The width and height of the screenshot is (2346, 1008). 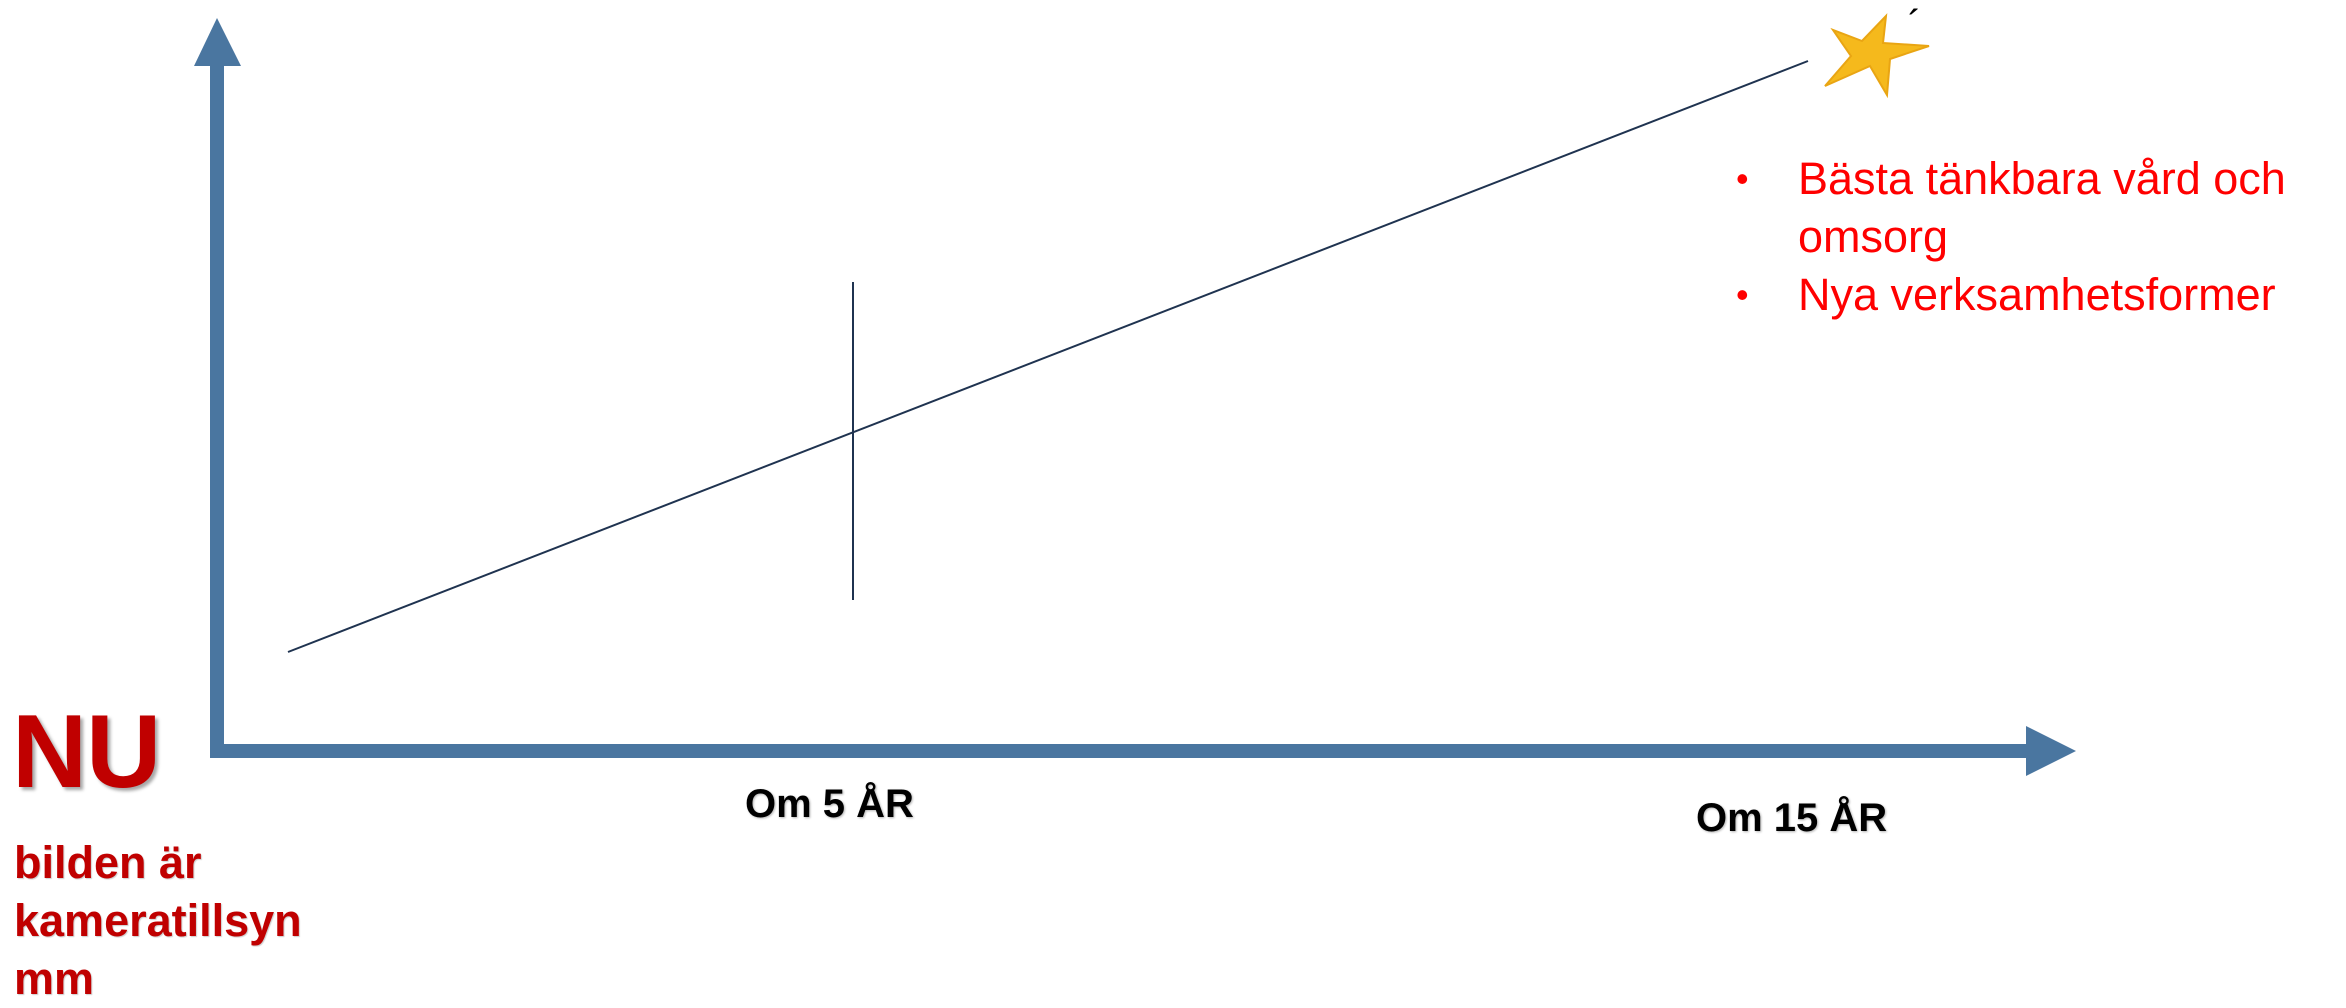 What do you see at coordinates (1914, 25) in the screenshot?
I see `star-mark: ´` at bounding box center [1914, 25].